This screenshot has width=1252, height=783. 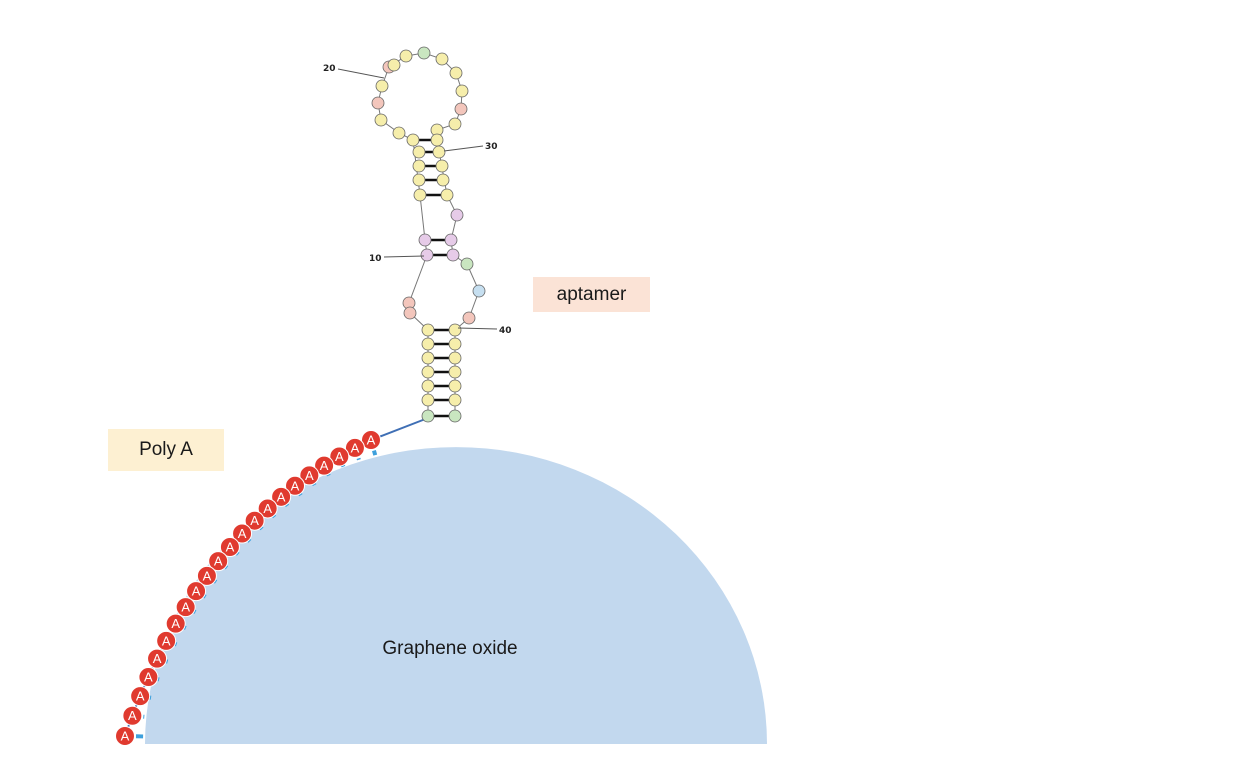 I want to click on index-label-40: 40, so click(x=505, y=331).